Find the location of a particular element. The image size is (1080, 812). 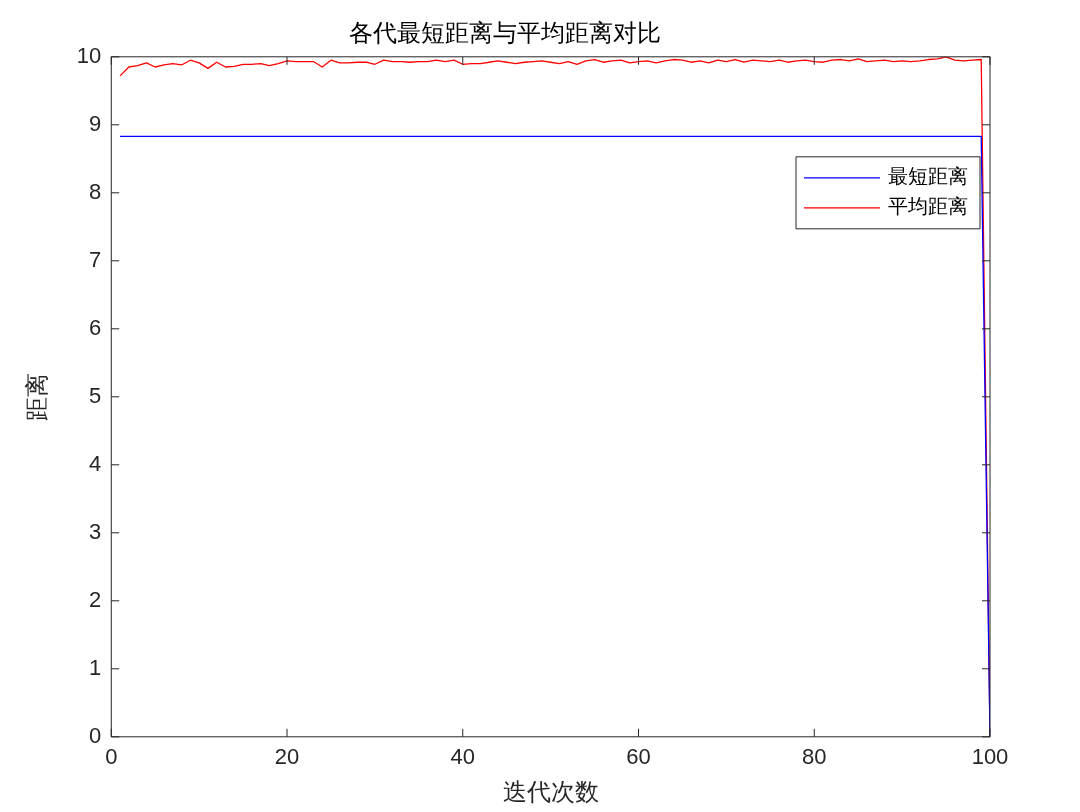

y-tick-label: 0 is located at coordinates (95, 735).